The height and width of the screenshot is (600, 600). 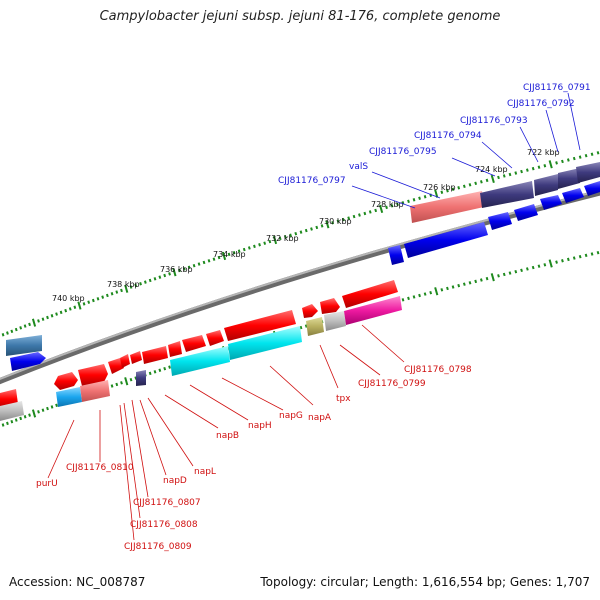 I want to click on gene-label-napB: napB, so click(x=227, y=436).